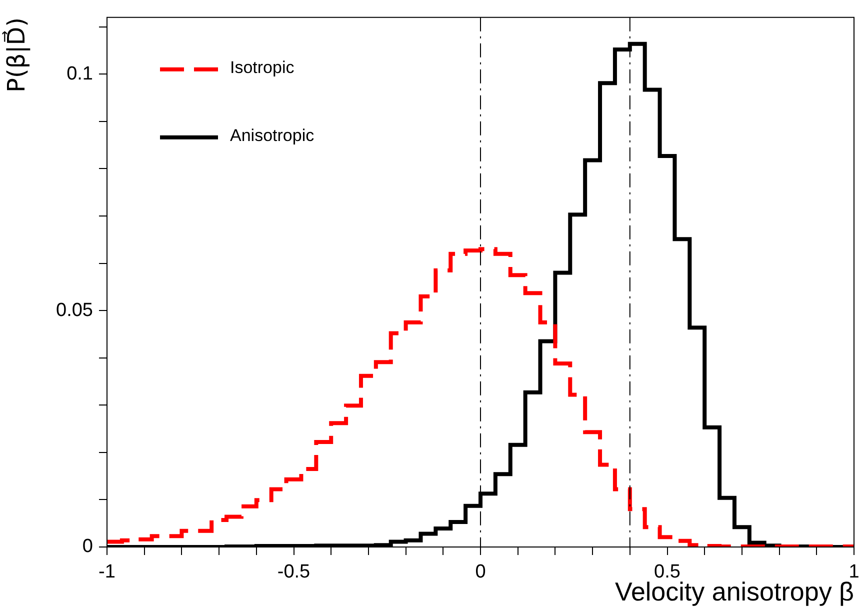 This screenshot has height=613, width=868. I want to click on y-axis-title: P(β|D⃗), so click(16, 54).